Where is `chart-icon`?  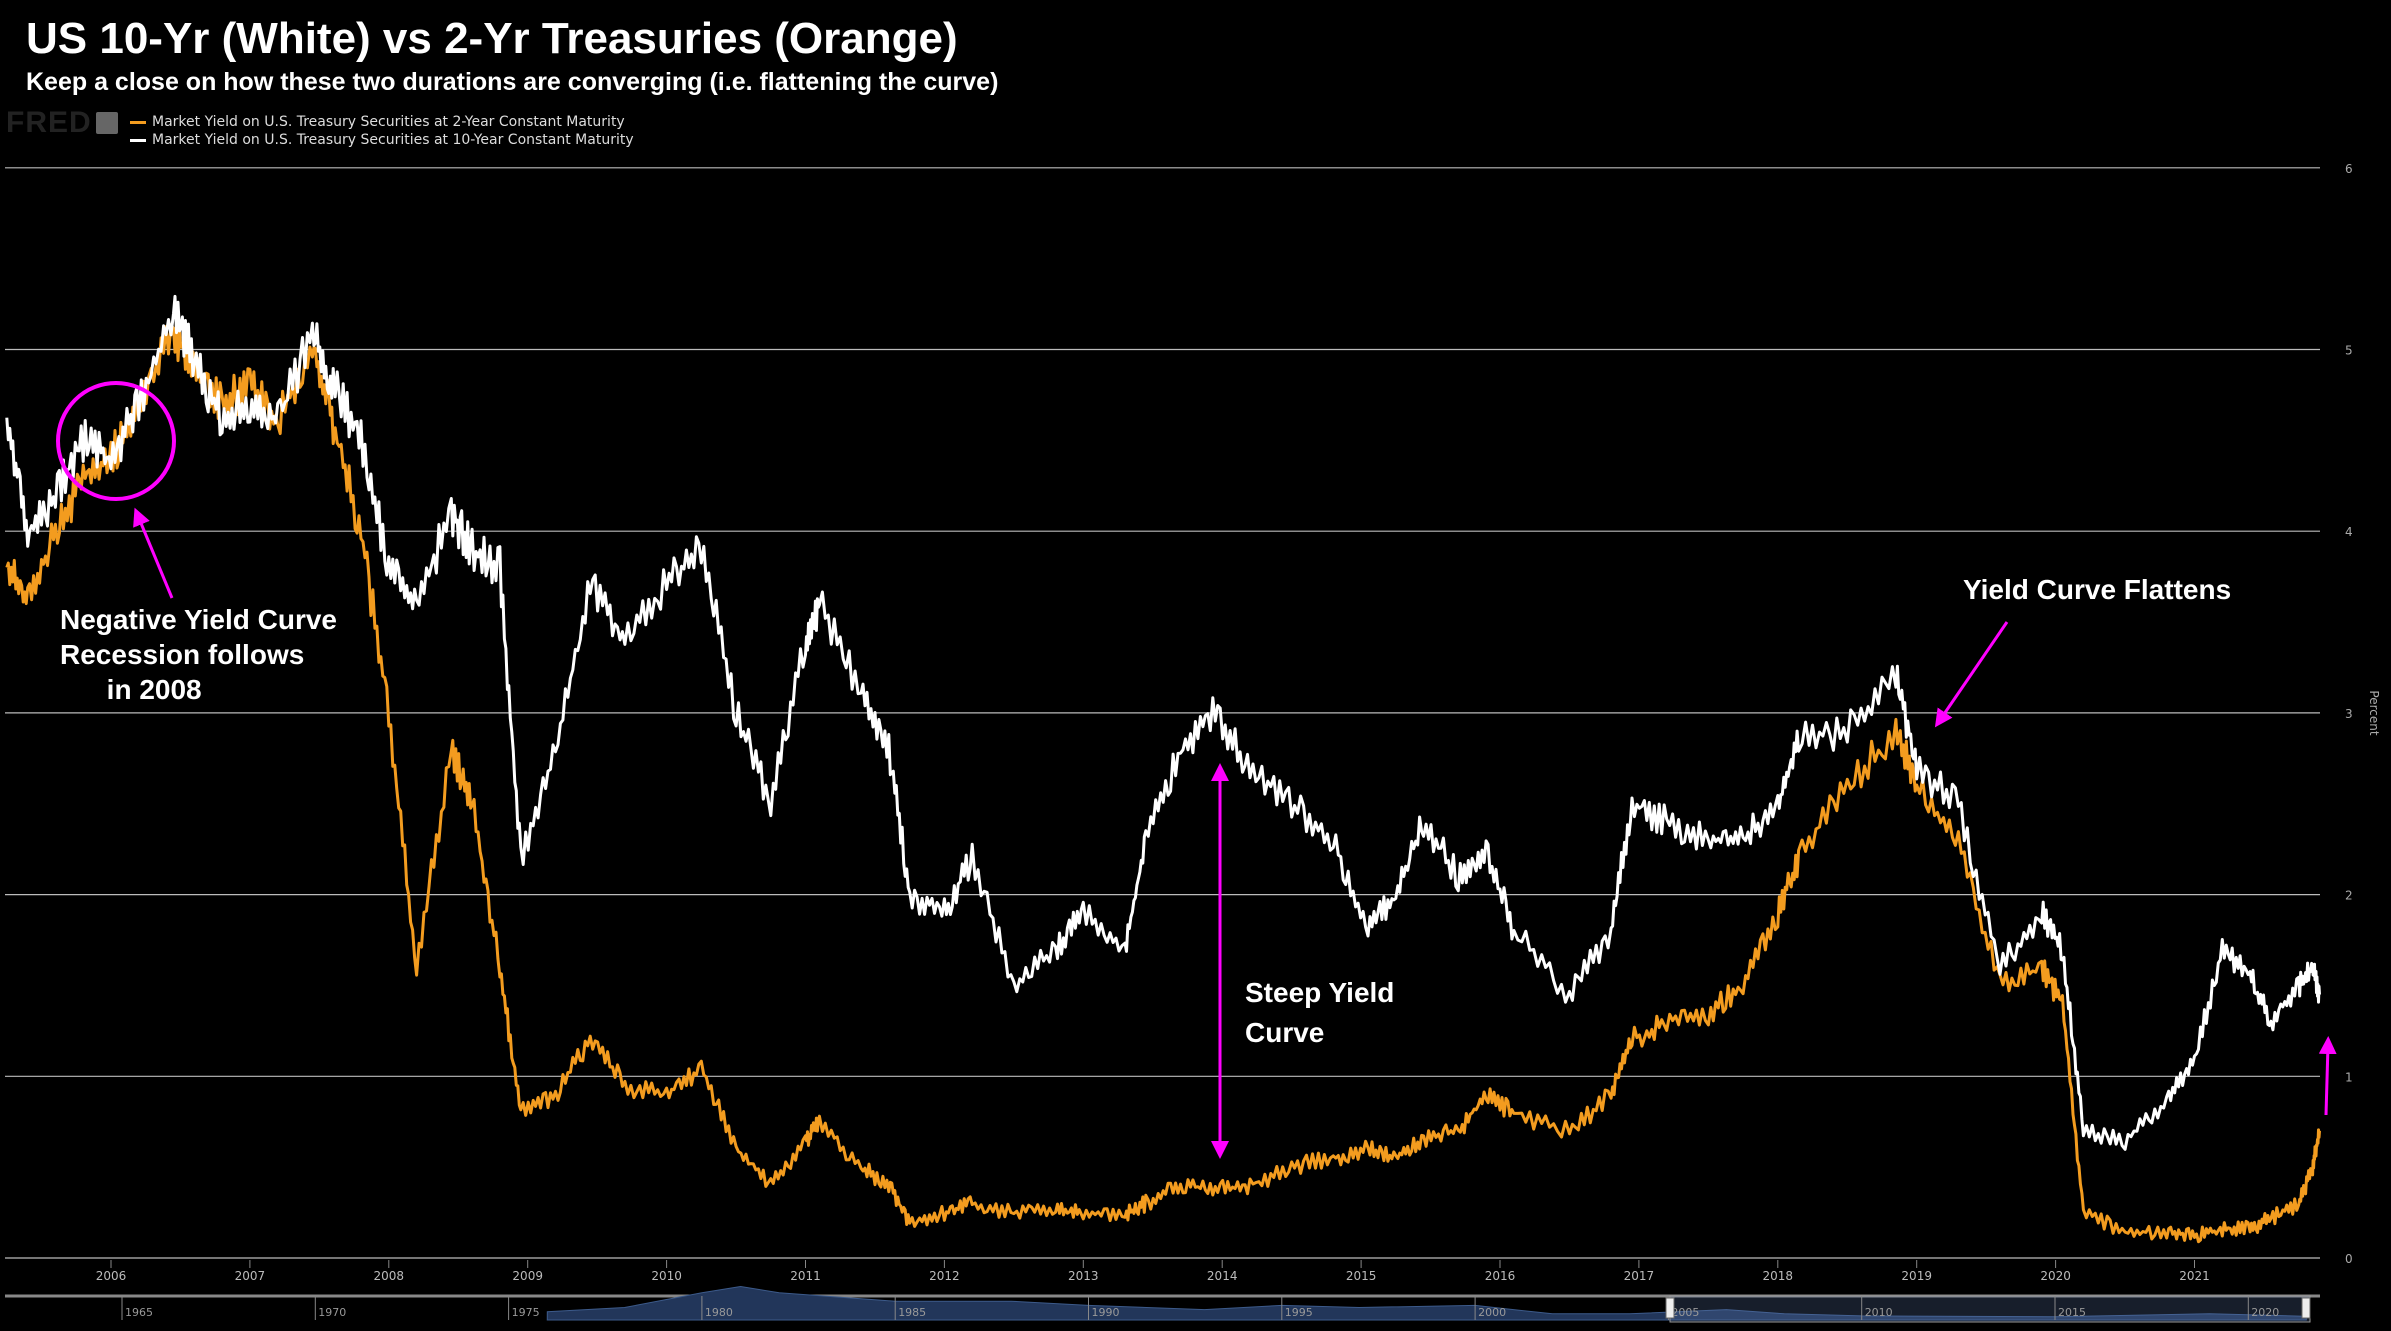 chart-icon is located at coordinates (107, 123).